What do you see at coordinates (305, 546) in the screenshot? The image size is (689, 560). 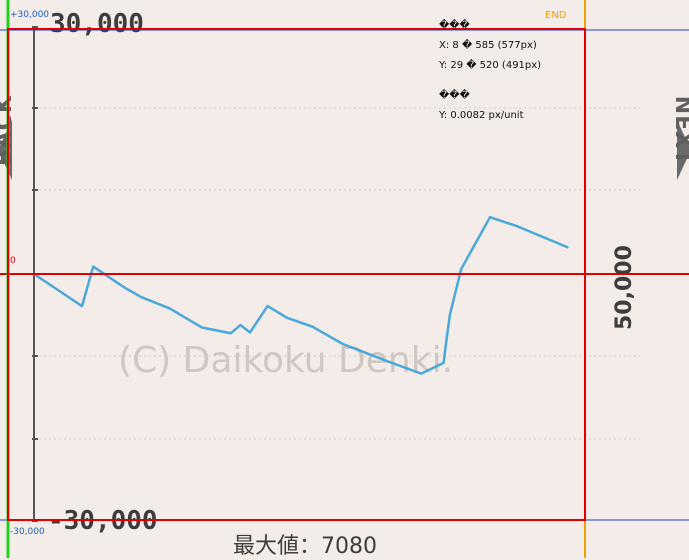 I see `max-value-label: 最大値：7080` at bounding box center [305, 546].